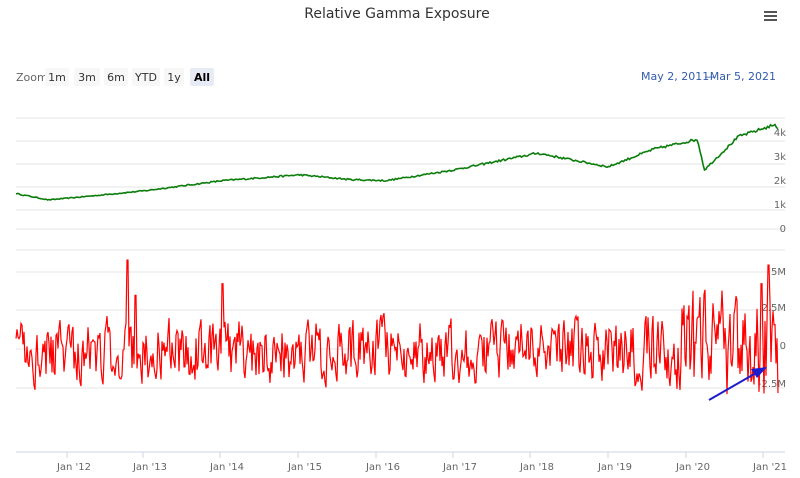  What do you see at coordinates (780, 157) in the screenshot?
I see `price-tick-label: 3k` at bounding box center [780, 157].